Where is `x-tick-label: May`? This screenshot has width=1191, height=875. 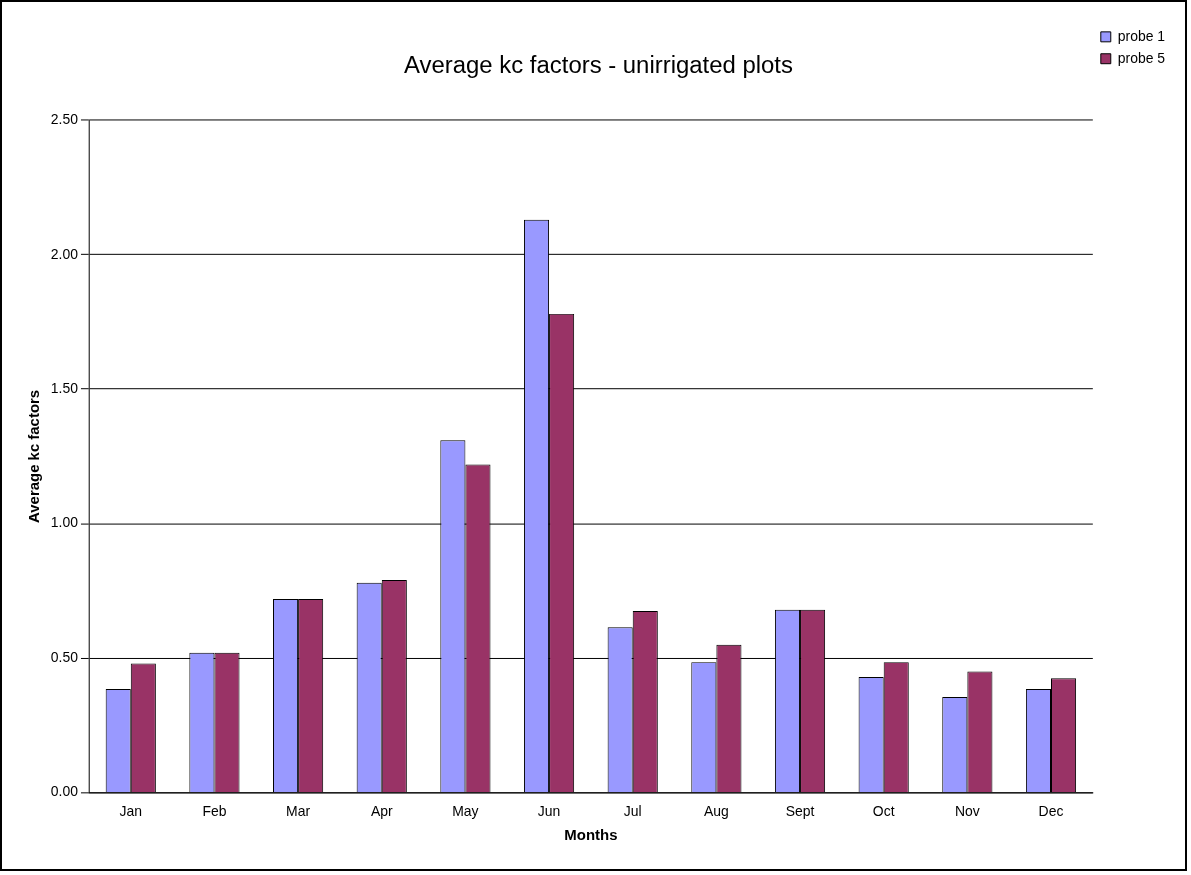
x-tick-label: May is located at coordinates (465, 810).